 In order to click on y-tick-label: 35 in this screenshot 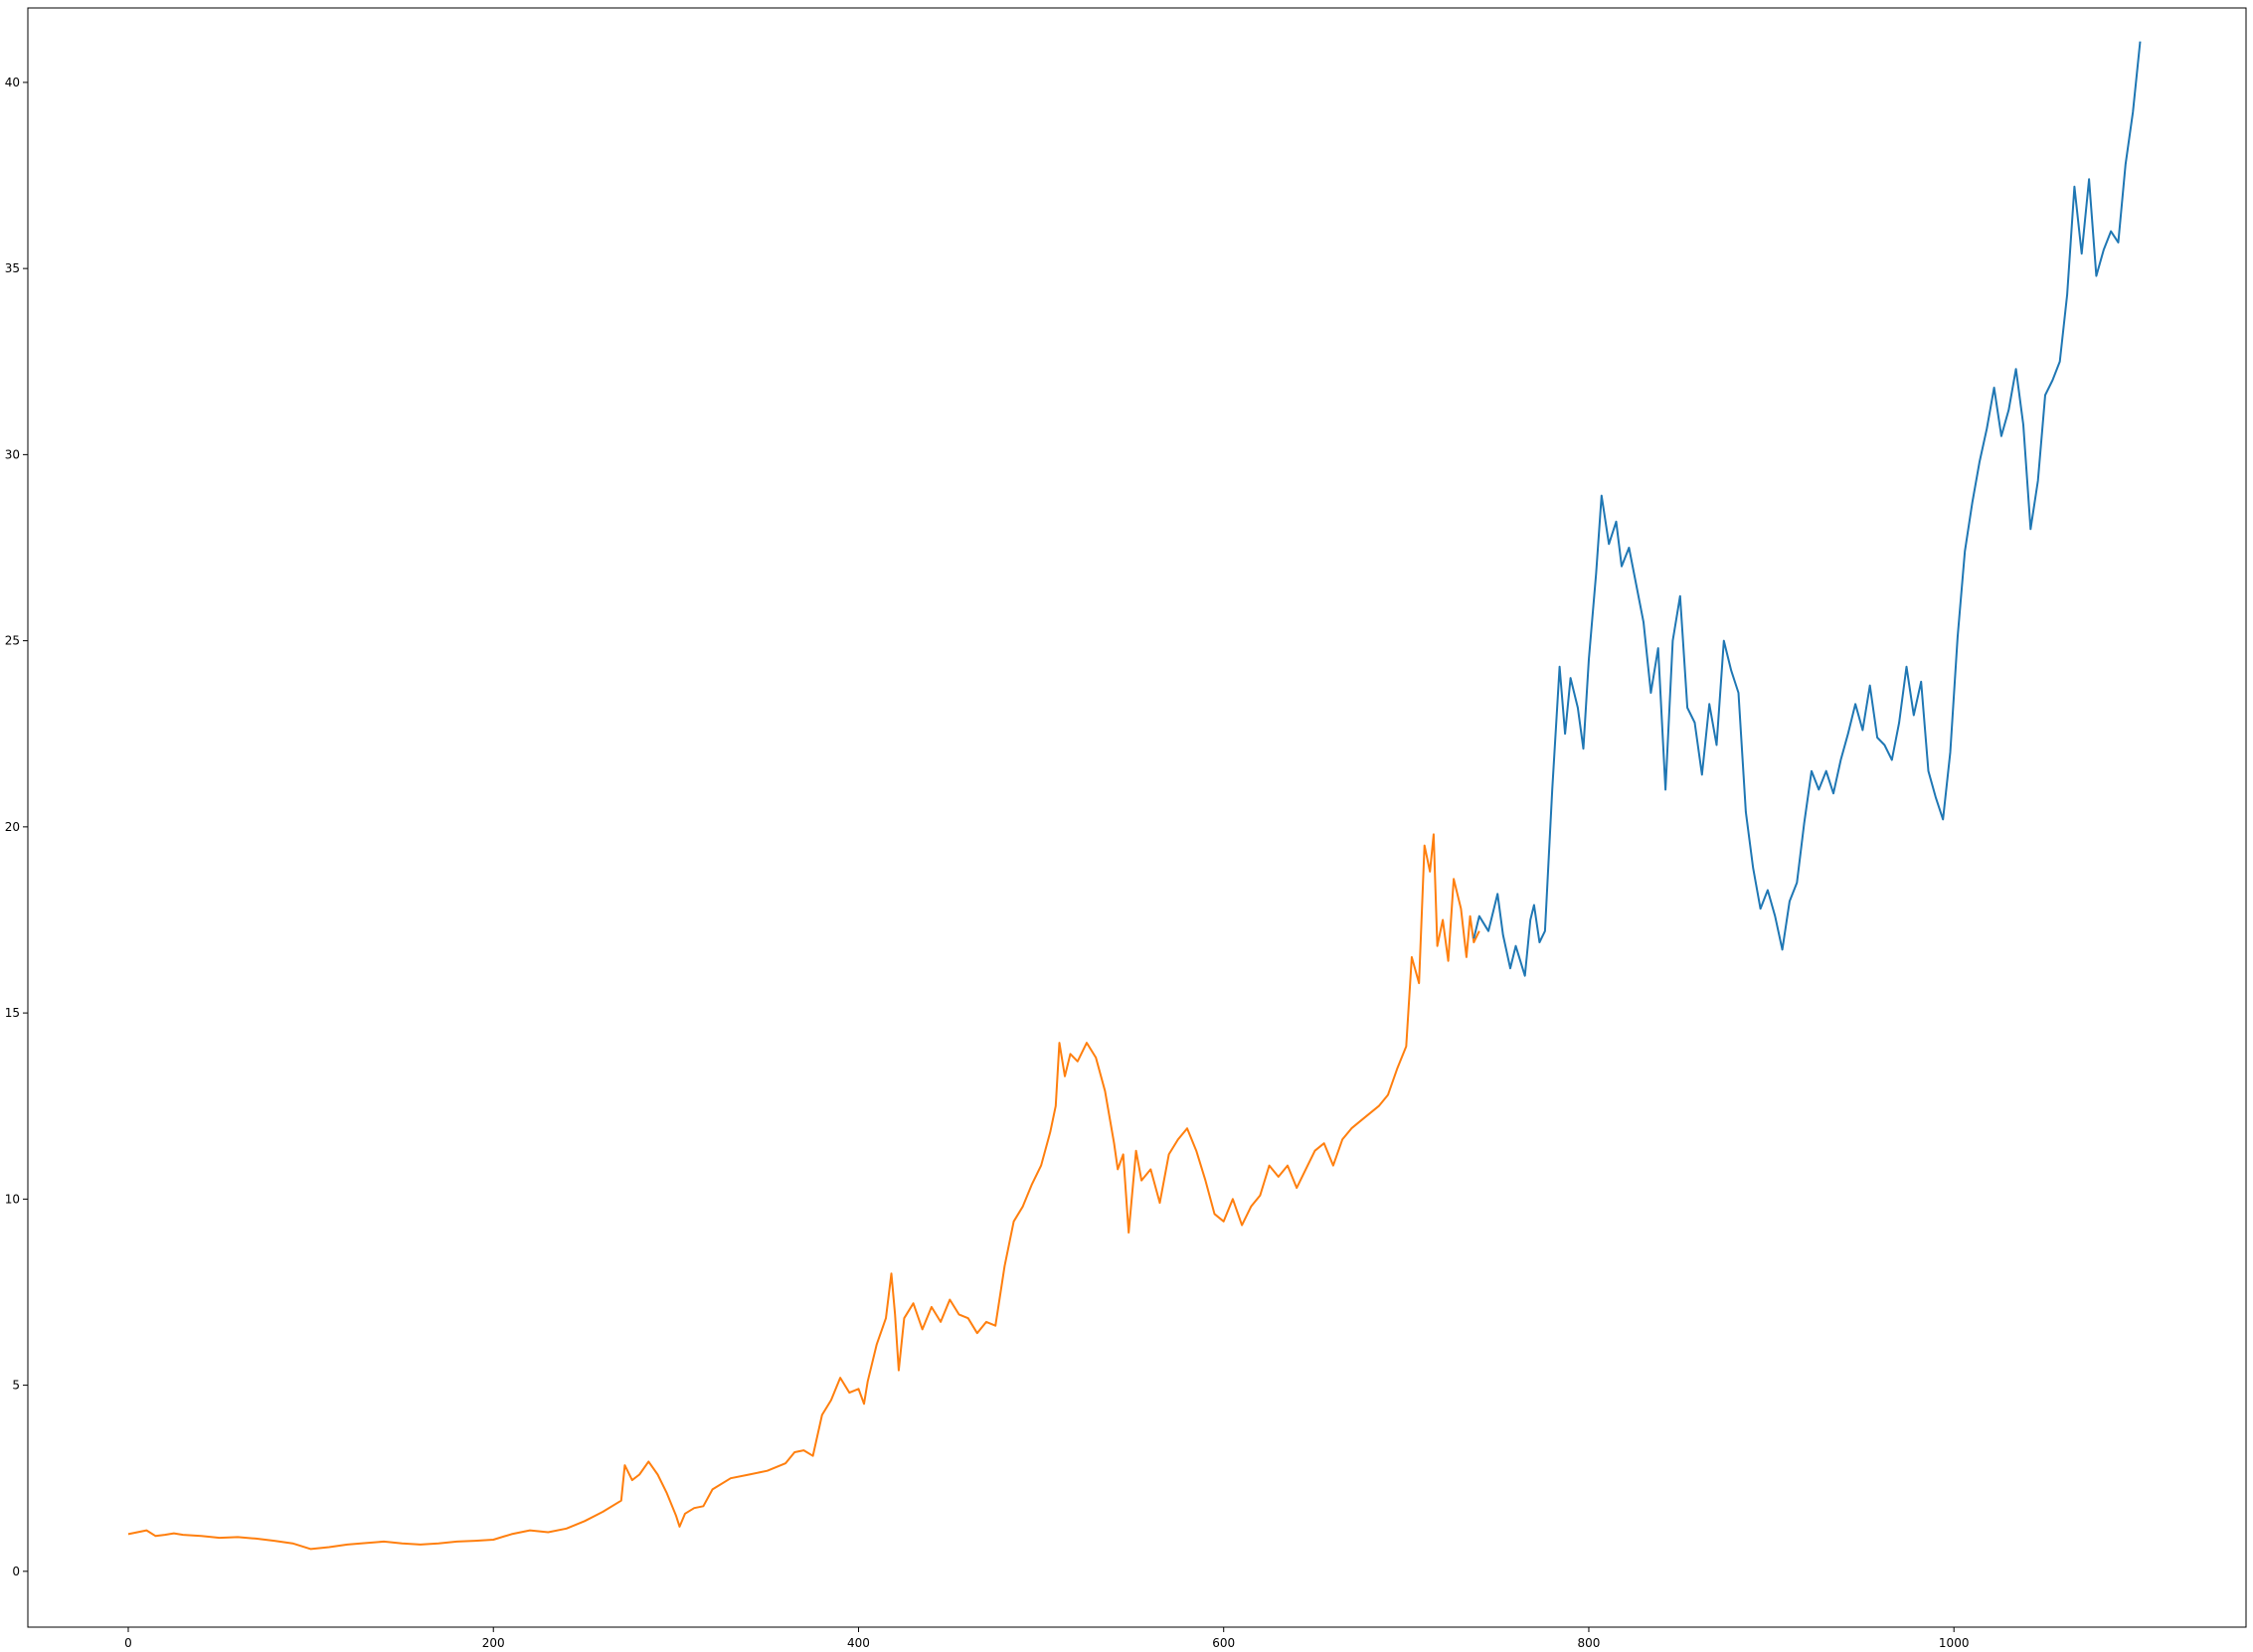, I will do `click(13, 268)`.